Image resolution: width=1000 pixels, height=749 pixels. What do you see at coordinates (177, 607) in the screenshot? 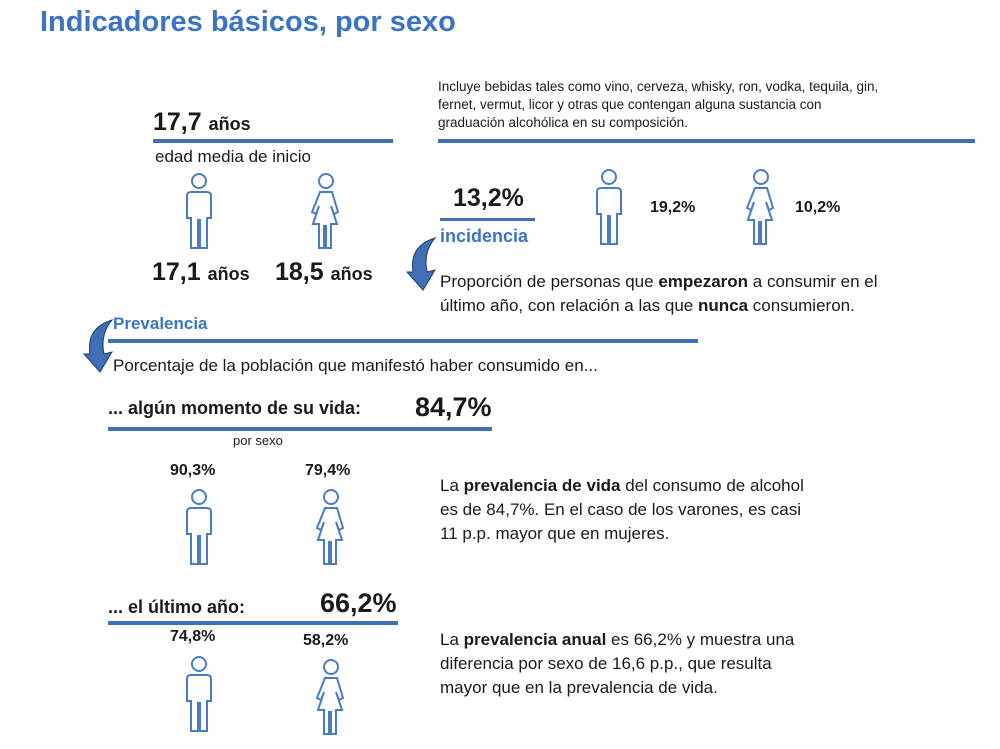
I see `year-label: ... el último año:` at bounding box center [177, 607].